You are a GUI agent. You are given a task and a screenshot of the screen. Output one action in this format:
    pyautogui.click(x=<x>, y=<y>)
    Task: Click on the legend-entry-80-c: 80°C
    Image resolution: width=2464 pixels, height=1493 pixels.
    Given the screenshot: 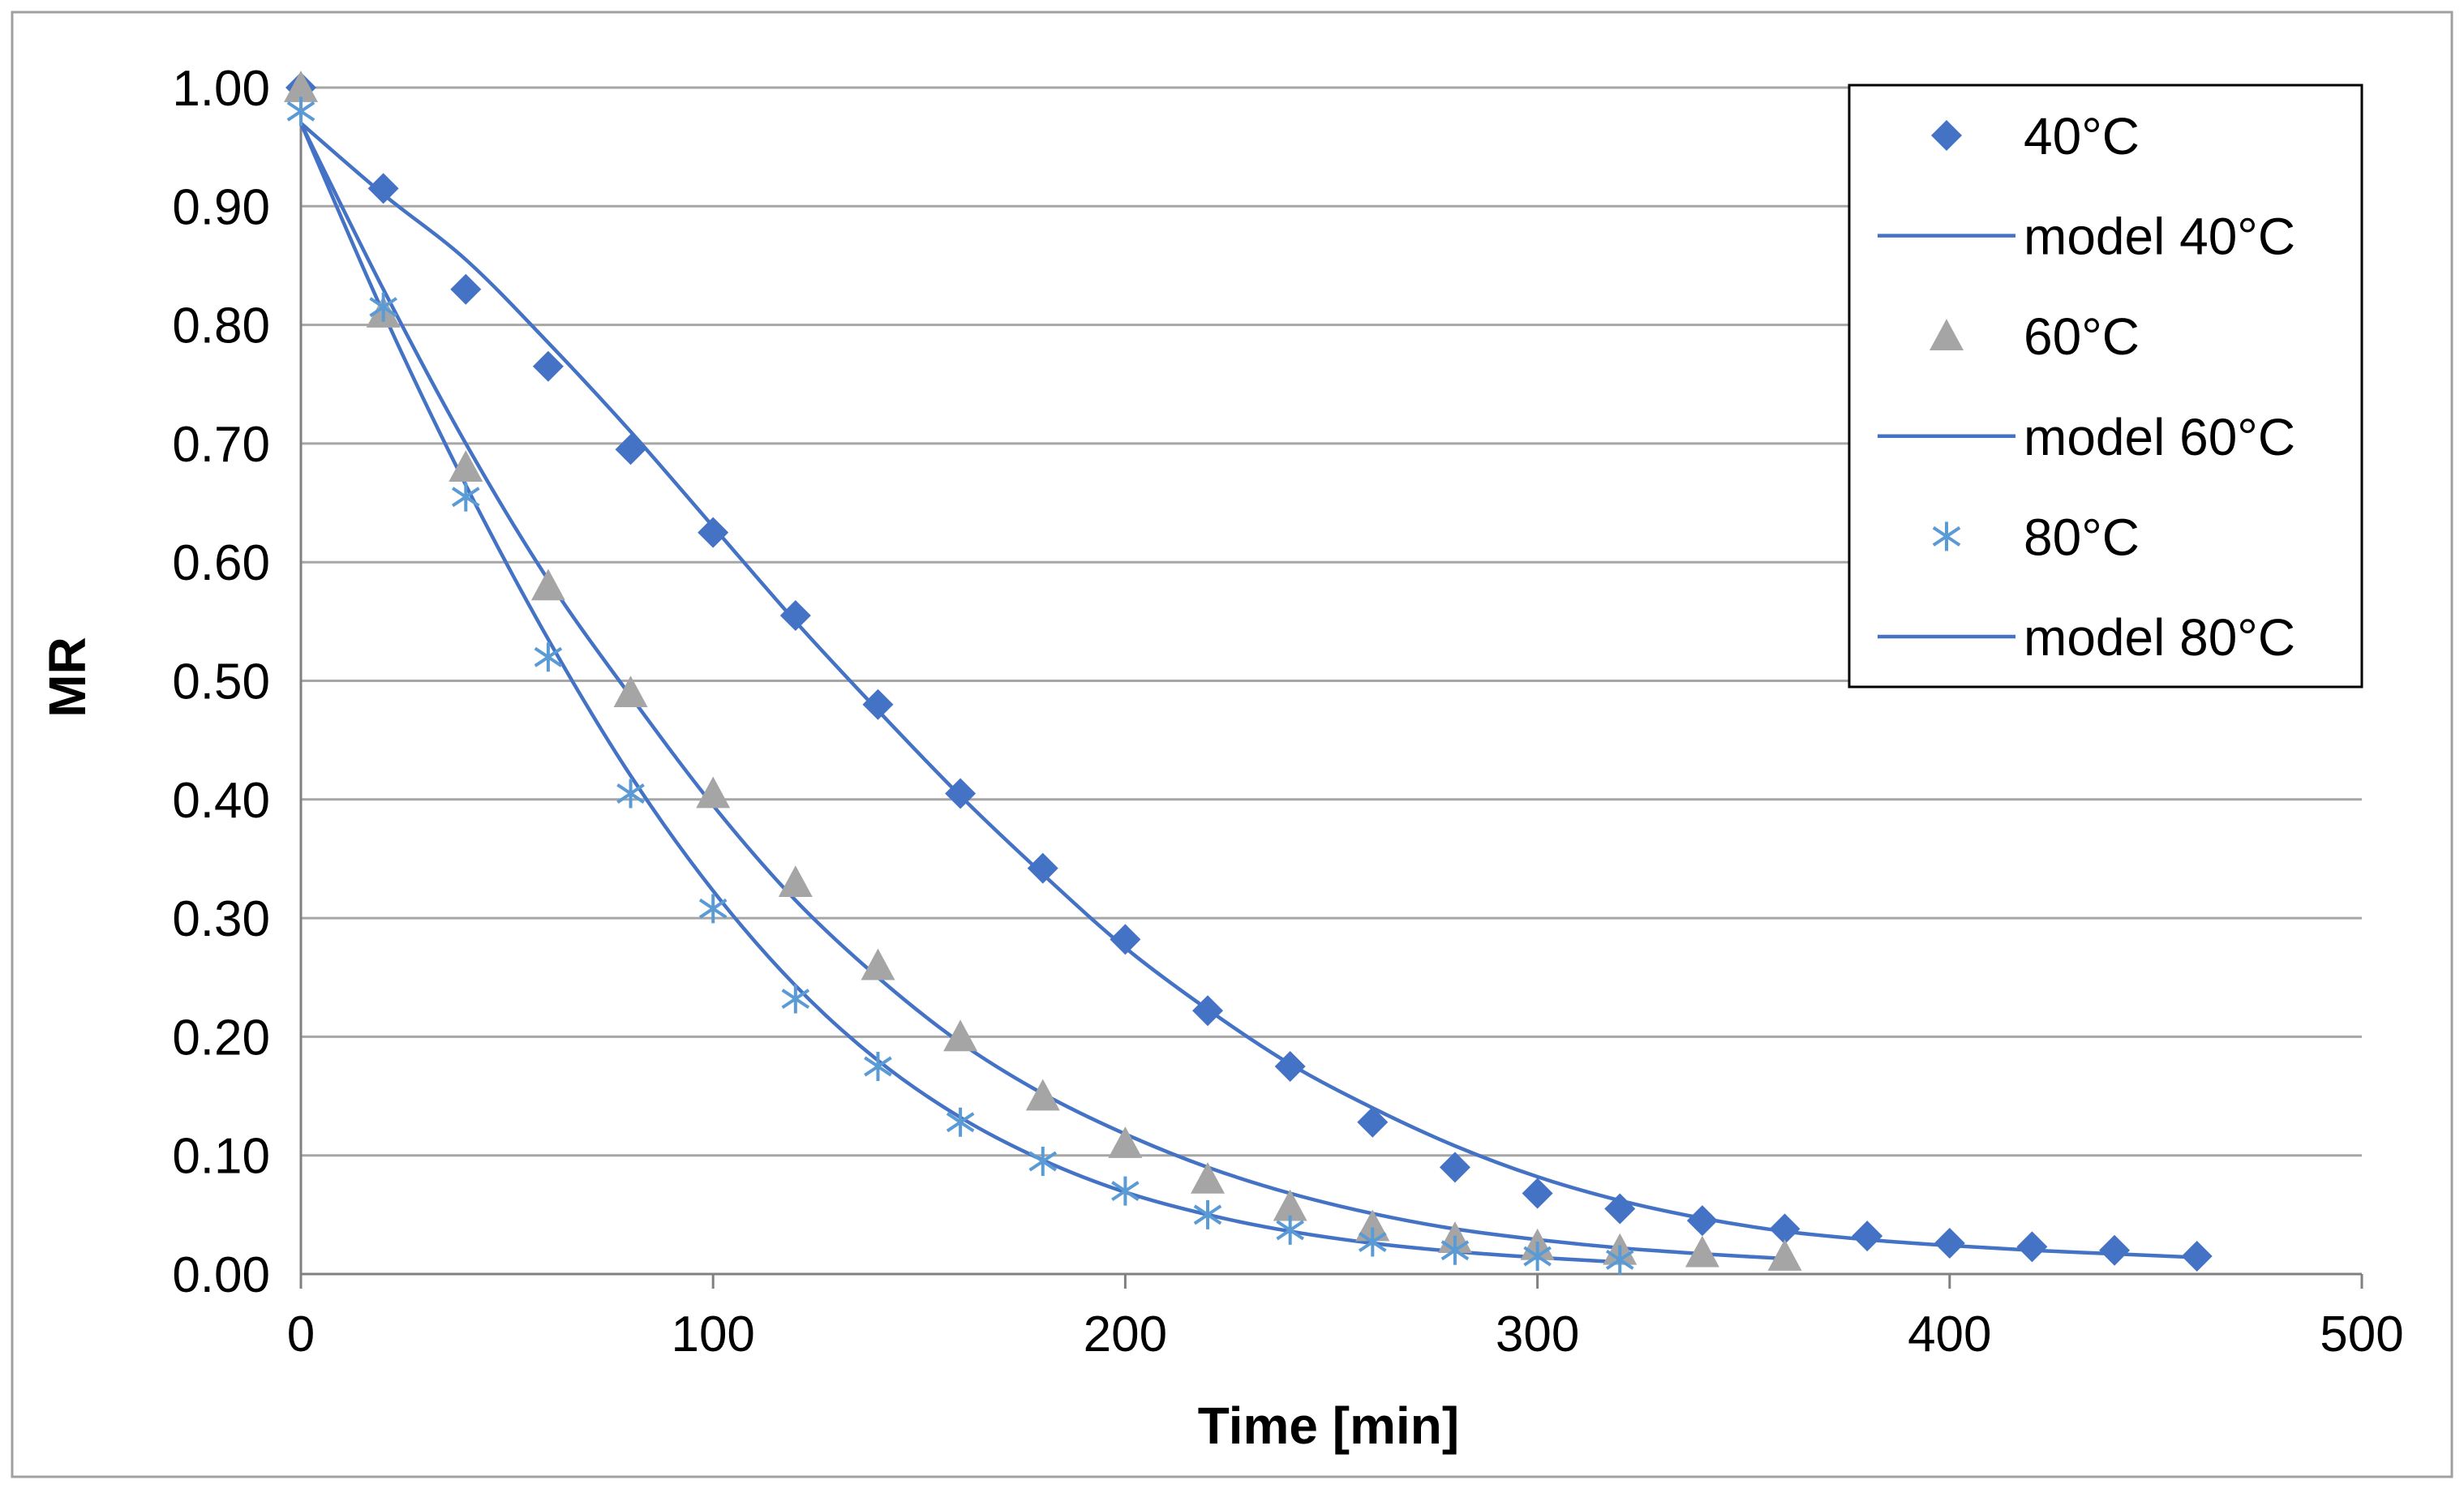 What is the action you would take?
    pyautogui.click(x=2036, y=537)
    